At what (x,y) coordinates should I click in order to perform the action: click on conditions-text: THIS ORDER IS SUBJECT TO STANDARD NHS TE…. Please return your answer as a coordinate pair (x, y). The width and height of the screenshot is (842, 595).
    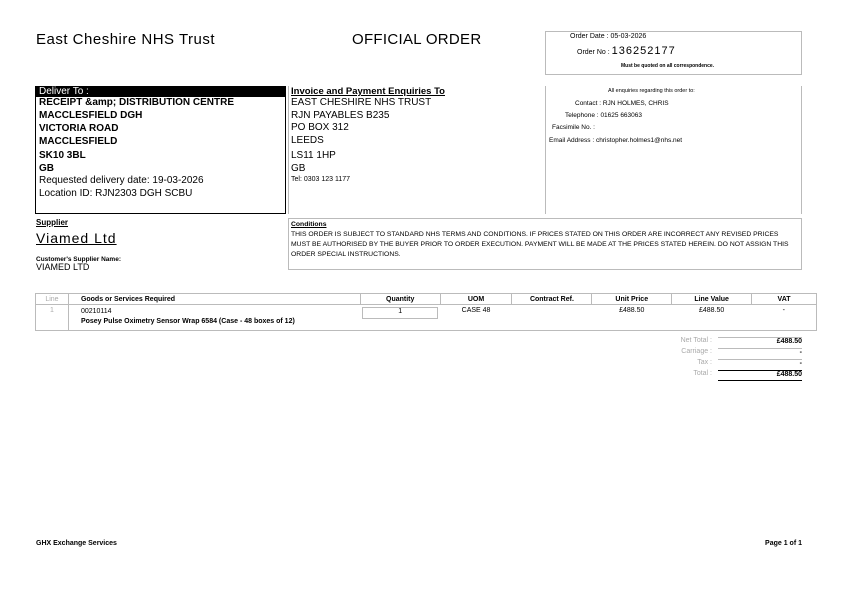
    Looking at the image, I should click on (540, 244).